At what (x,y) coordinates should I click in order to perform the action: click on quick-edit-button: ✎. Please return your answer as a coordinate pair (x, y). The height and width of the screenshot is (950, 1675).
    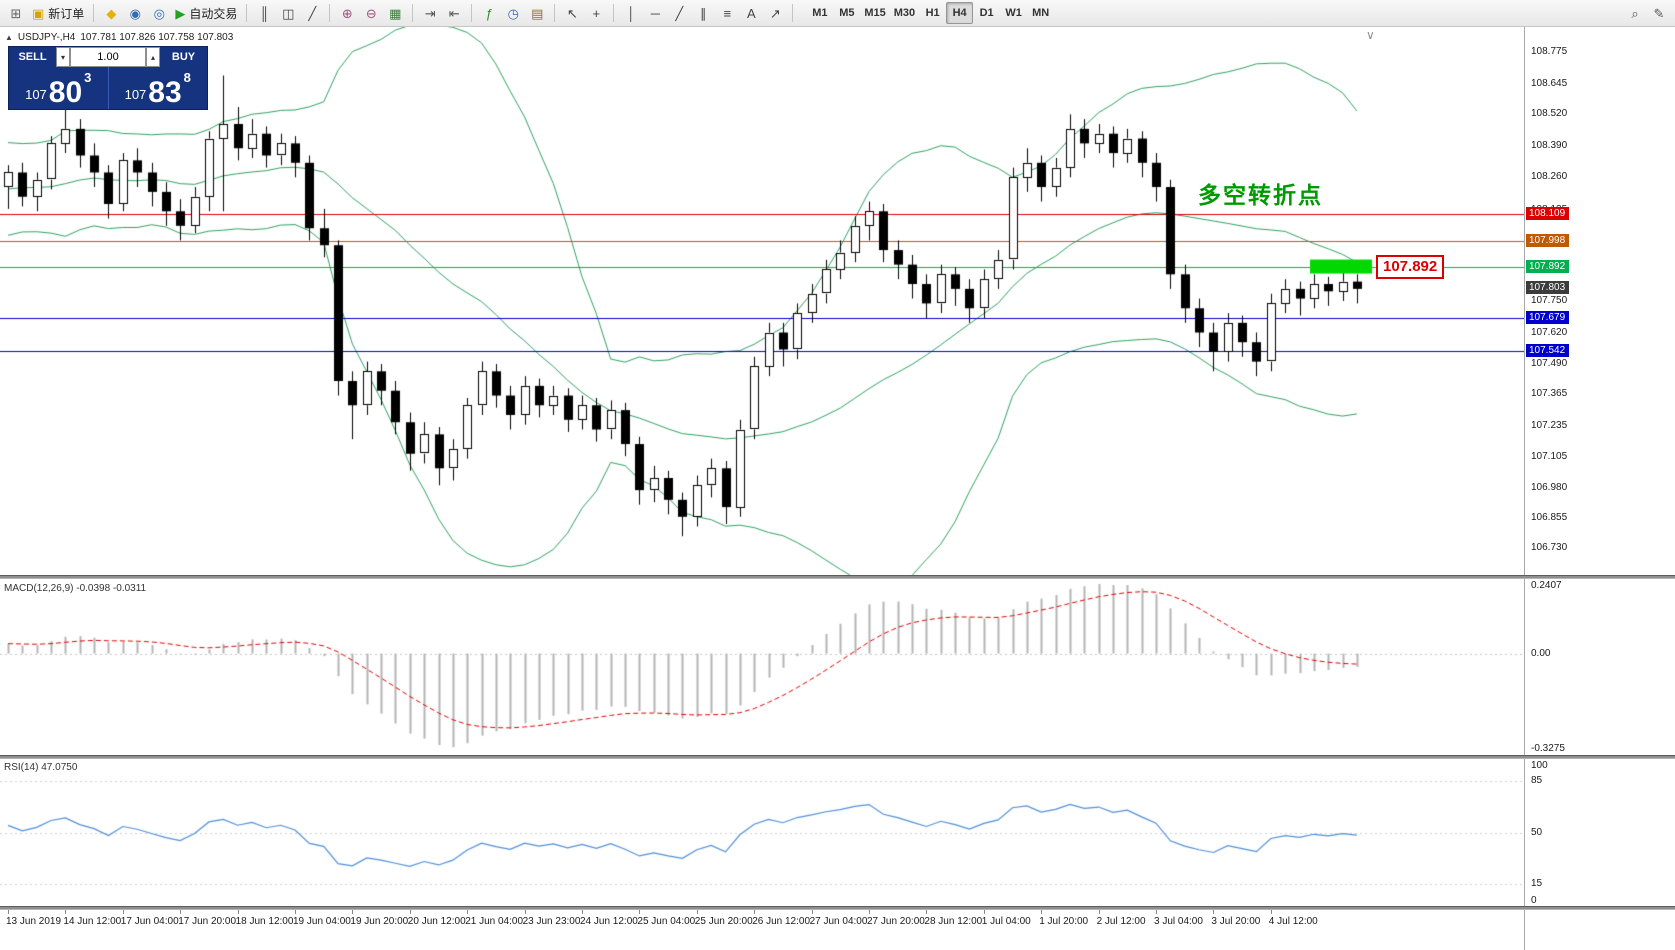
    Looking at the image, I should click on (1659, 13).